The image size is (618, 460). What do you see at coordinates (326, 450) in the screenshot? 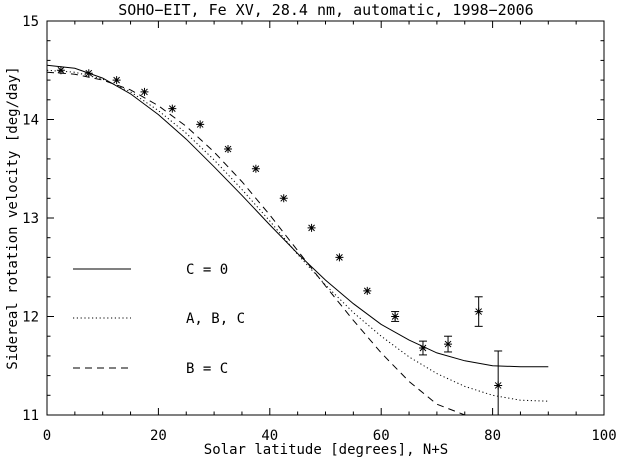
I see `x-axis-label: Solar latitude [degrees], N+S` at bounding box center [326, 450].